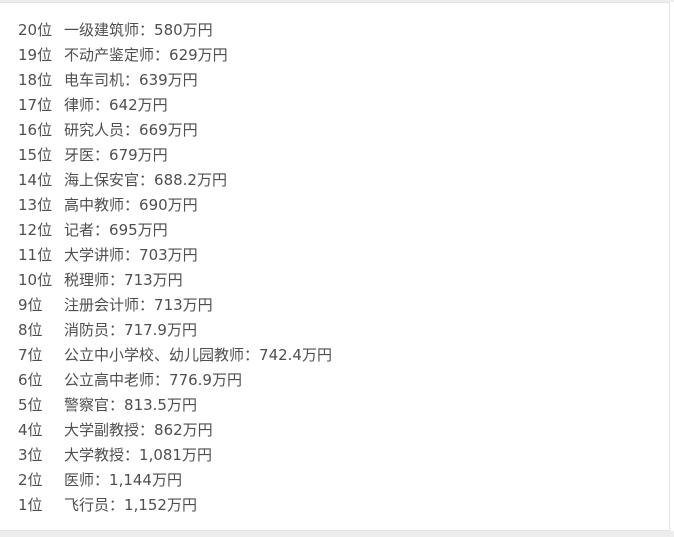 The image size is (674, 537). Describe the element at coordinates (30, 505) in the screenshot. I see `rank-label: 1位` at that location.